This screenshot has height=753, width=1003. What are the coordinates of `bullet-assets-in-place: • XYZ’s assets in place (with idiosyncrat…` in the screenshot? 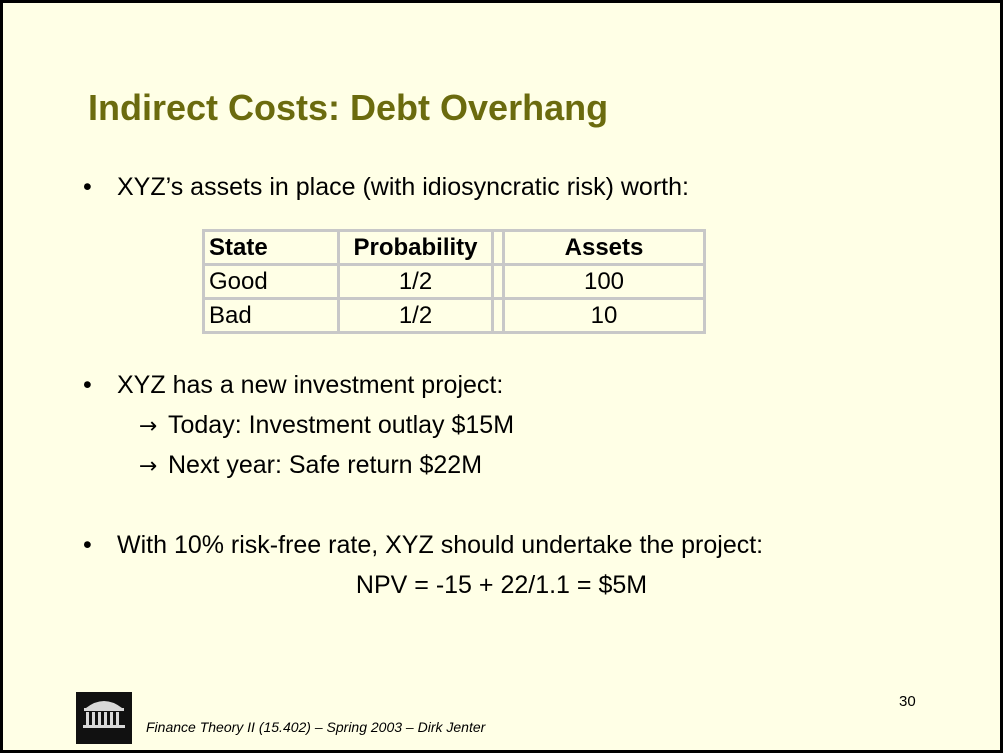 It's located at (386, 187).